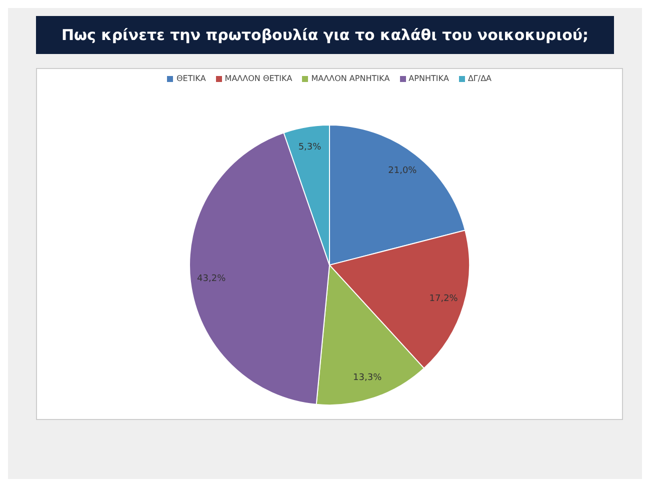  What do you see at coordinates (325, 35) in the screenshot?
I see `chart-title: Πως κρίνετε την πρωτοβουλία για το καλάθι του νοικοκυριού;` at bounding box center [325, 35].